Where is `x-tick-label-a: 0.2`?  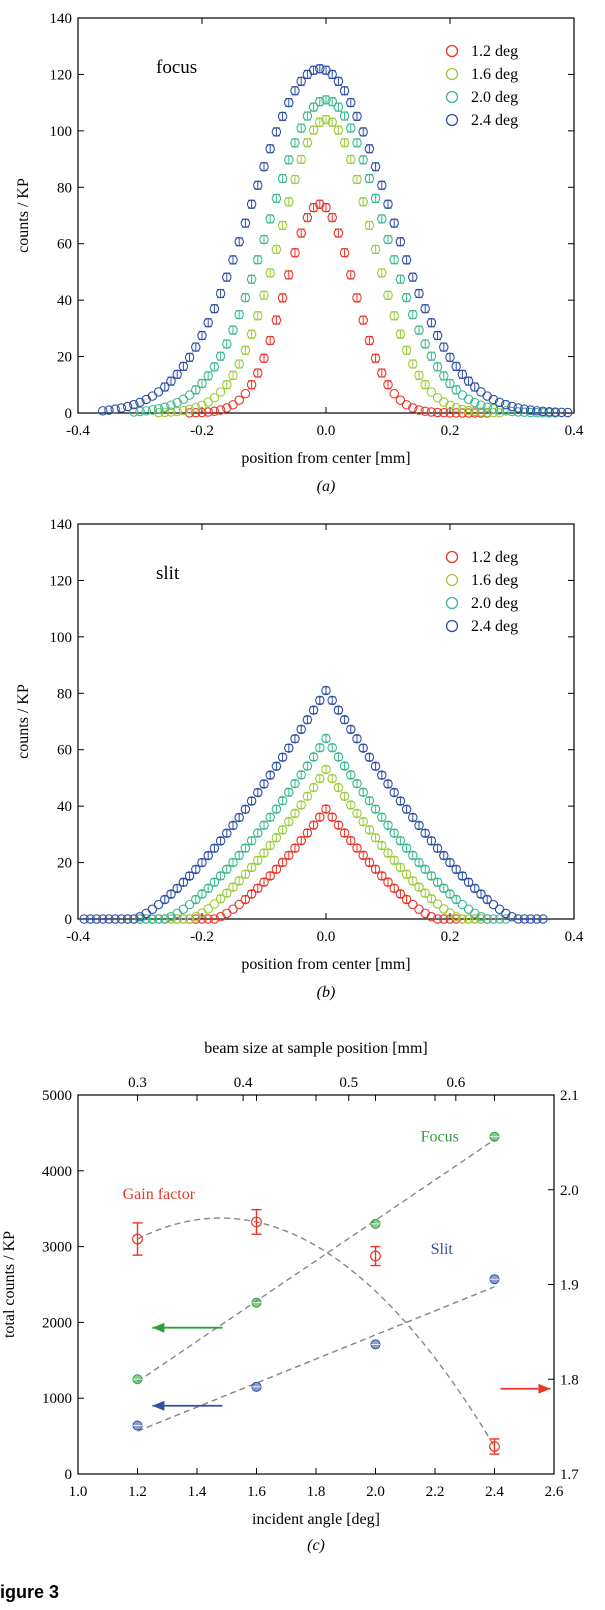
x-tick-label-a: 0.2 is located at coordinates (450, 431).